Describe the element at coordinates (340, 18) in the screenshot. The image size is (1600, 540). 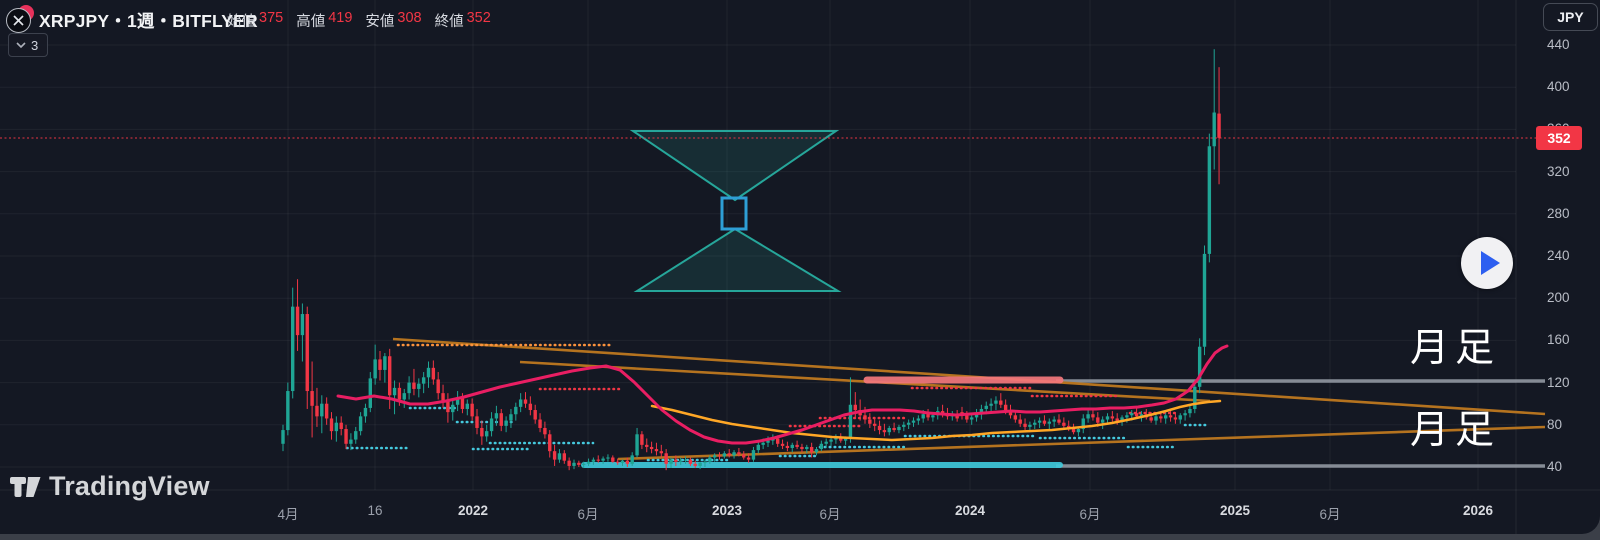
I see `high-value: 419` at that location.